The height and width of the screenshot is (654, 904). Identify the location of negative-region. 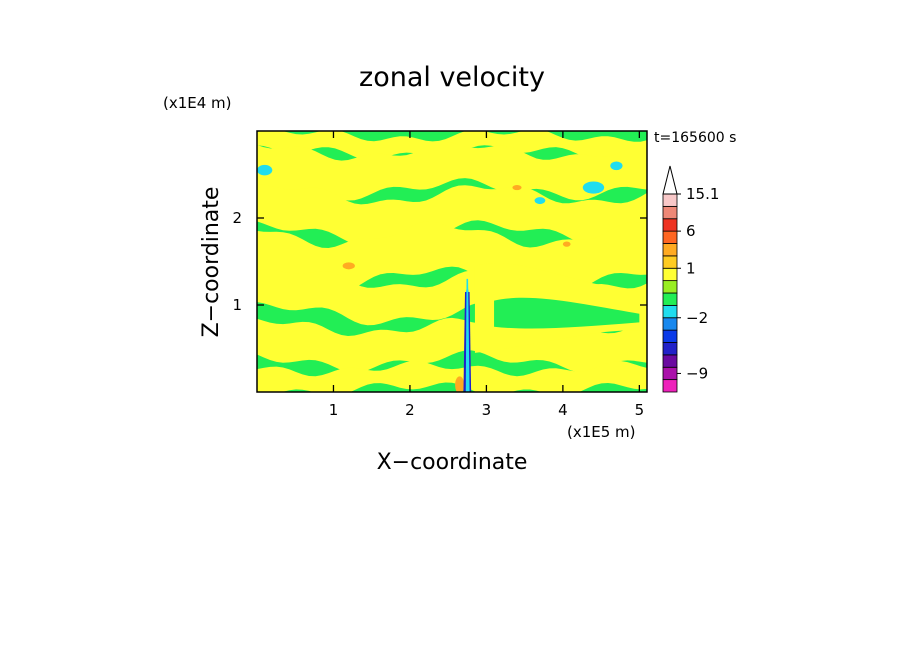
(567, 313).